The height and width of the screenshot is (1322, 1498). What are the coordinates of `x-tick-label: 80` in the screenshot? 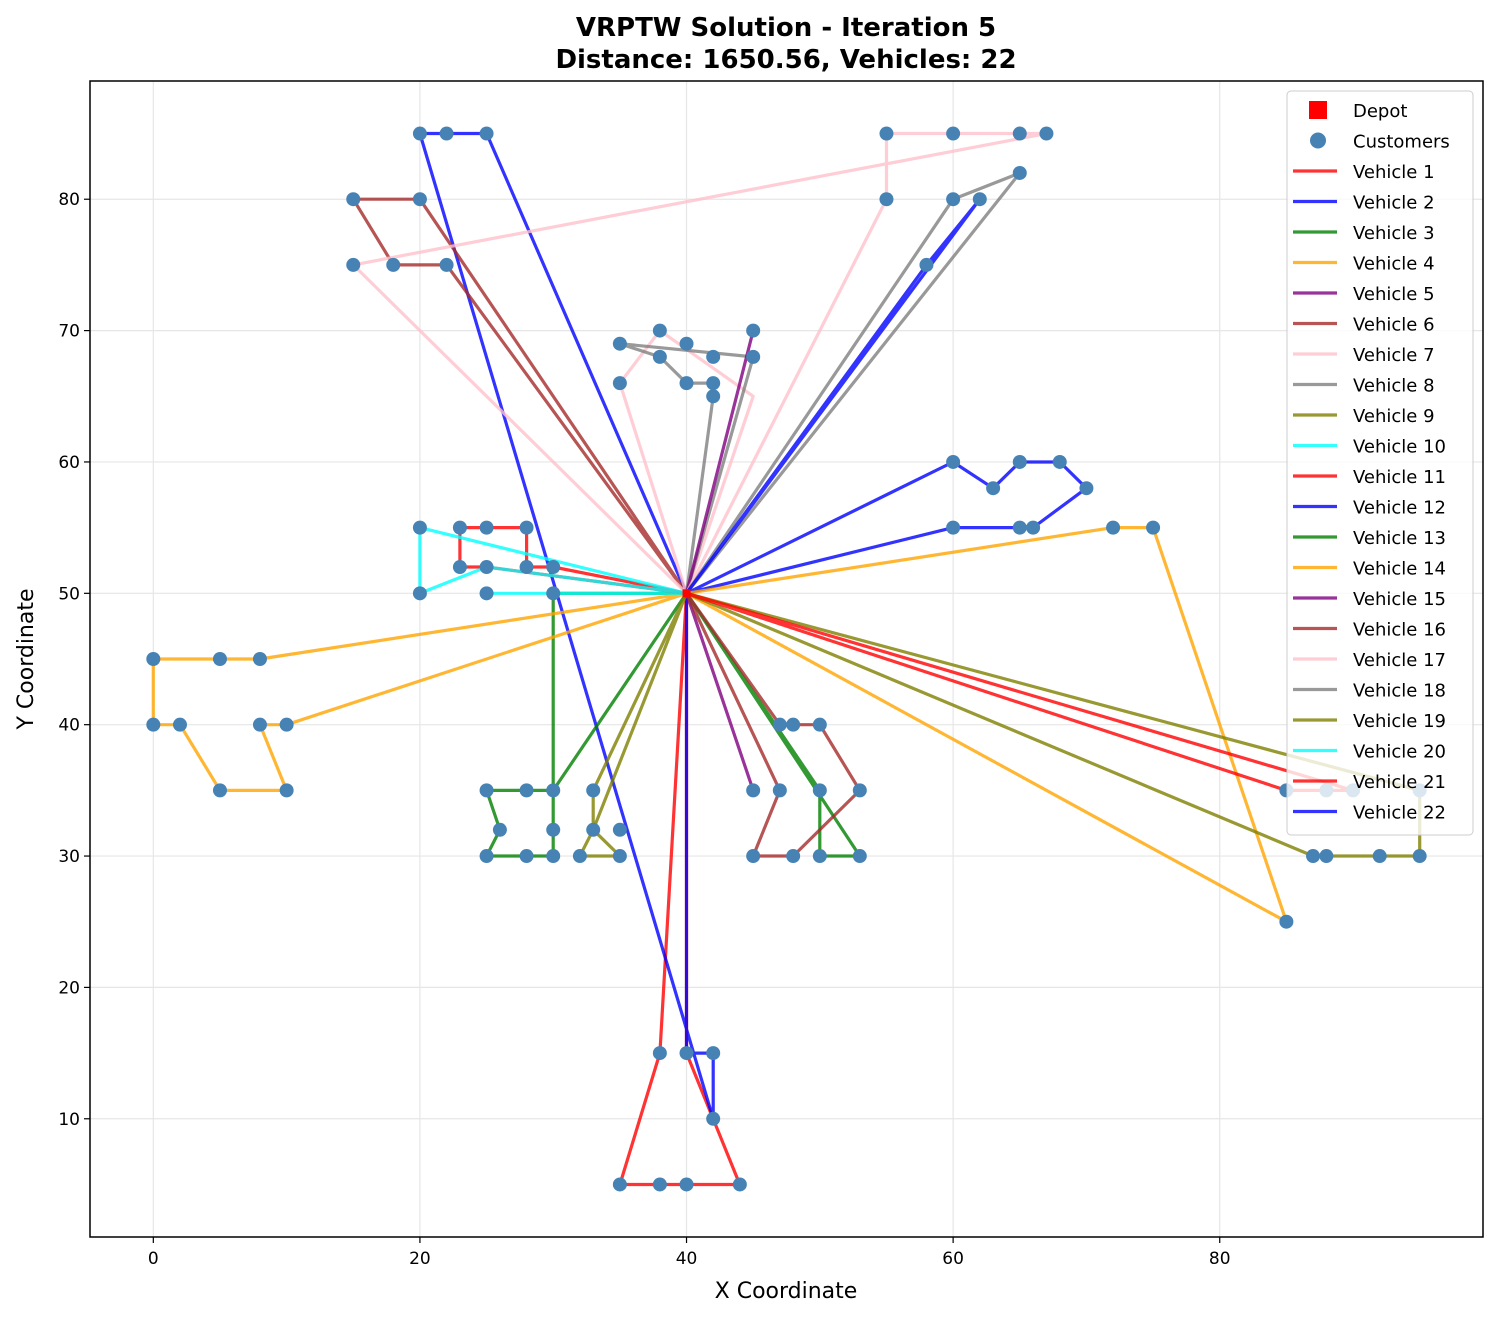 It's located at (1220, 1259).